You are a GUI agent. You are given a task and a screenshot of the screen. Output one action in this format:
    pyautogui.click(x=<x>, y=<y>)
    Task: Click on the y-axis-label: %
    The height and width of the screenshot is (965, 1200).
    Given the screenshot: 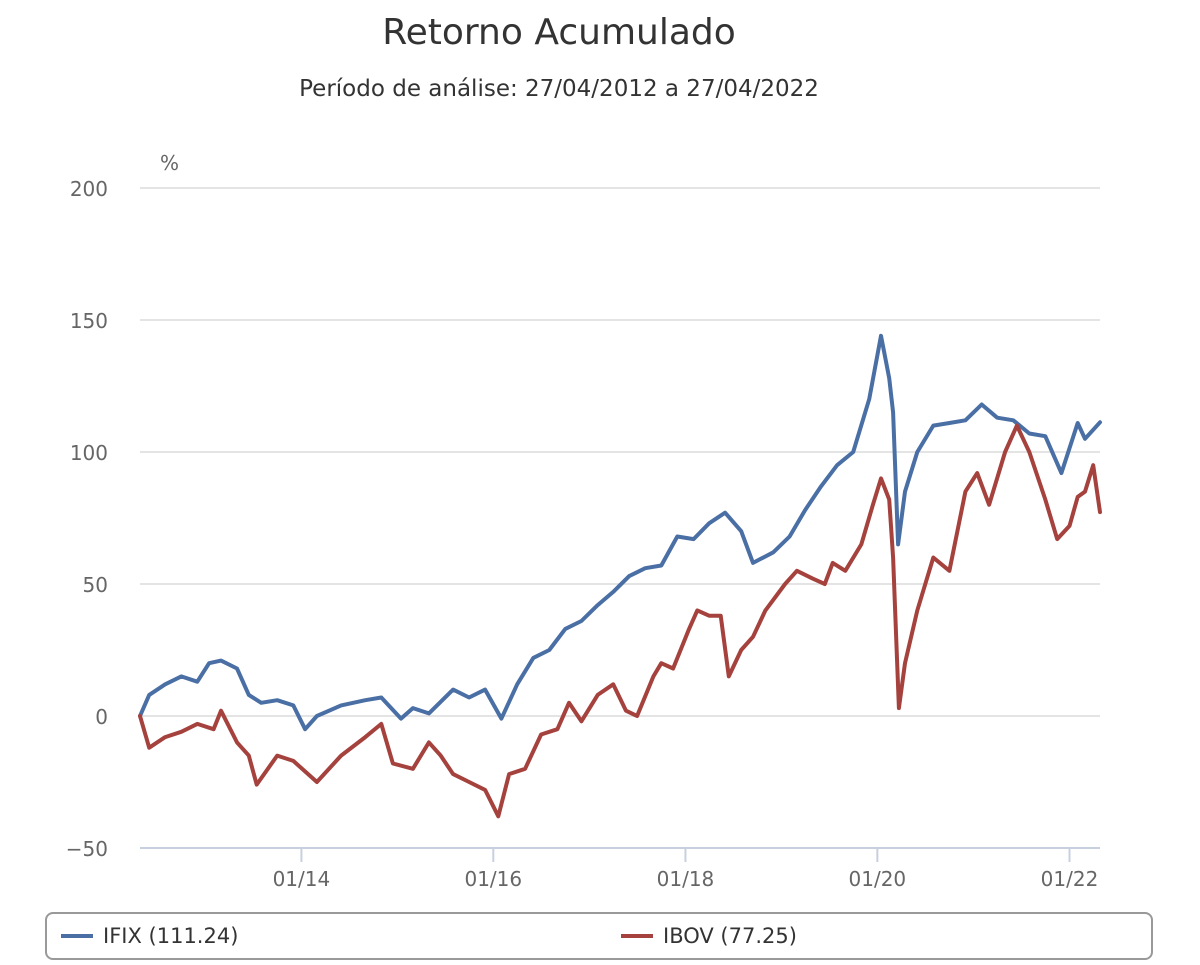 What is the action you would take?
    pyautogui.click(x=169, y=163)
    